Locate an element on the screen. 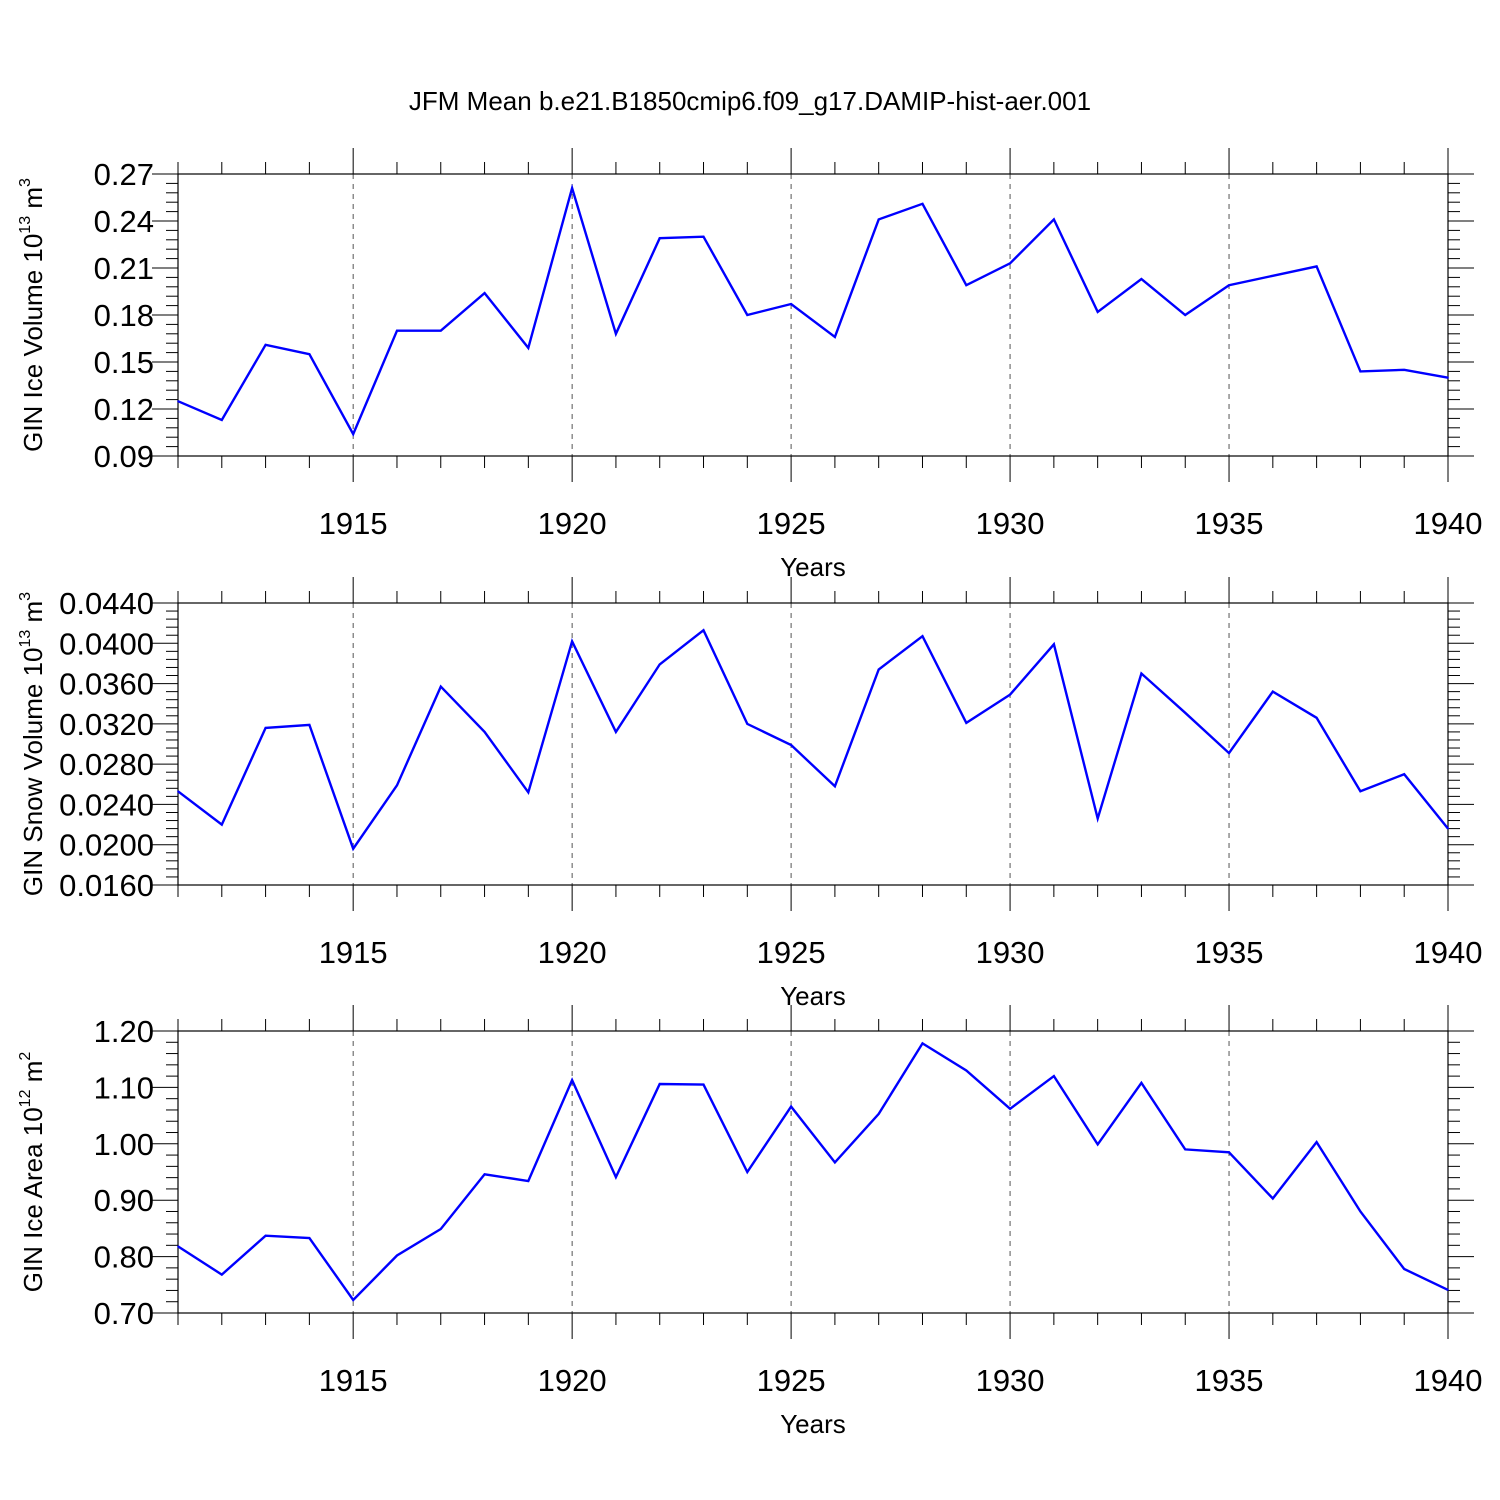  y-axis-title: GIN Ice Volume 1013 m3 is located at coordinates (32, 315).